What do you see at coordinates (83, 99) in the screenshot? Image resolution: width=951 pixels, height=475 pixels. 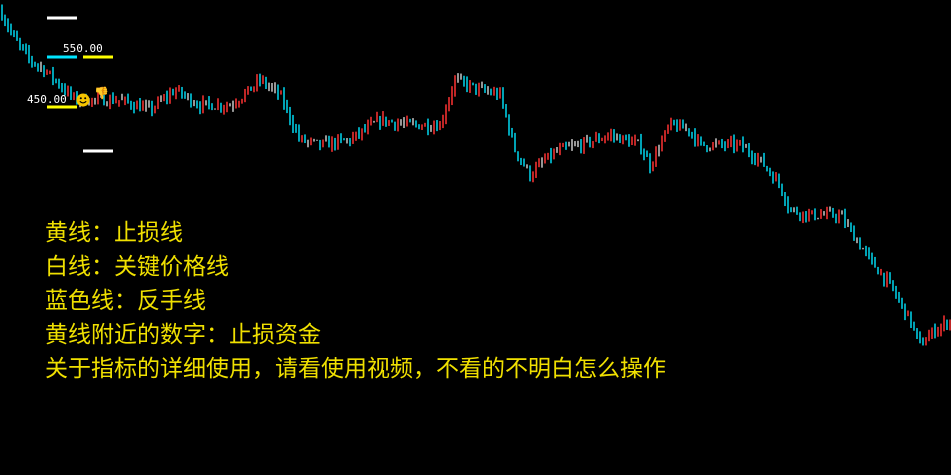 I see `smiley-icon` at bounding box center [83, 99].